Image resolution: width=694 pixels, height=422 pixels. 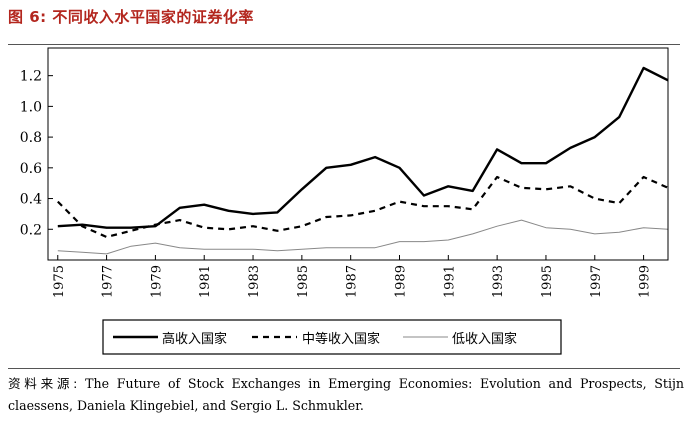 What do you see at coordinates (108, 281) in the screenshot?
I see `x-tick-label: 1977` at bounding box center [108, 281].